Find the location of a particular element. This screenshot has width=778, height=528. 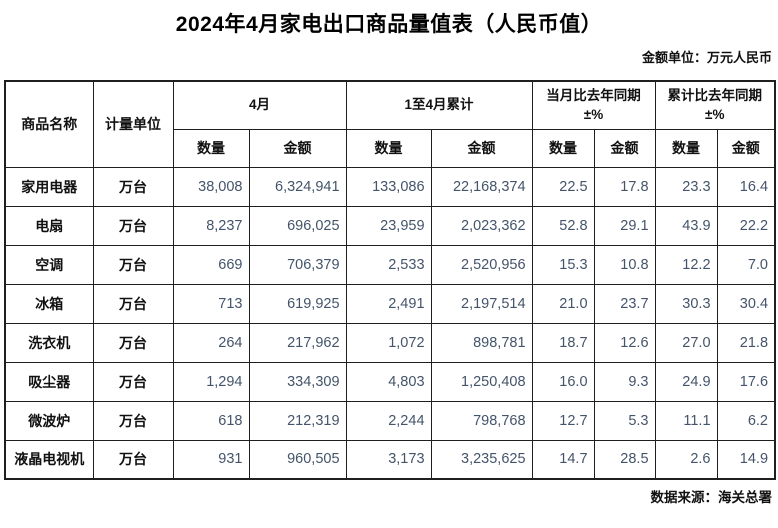

header-cum-qty: 数量 is located at coordinates (388, 148).